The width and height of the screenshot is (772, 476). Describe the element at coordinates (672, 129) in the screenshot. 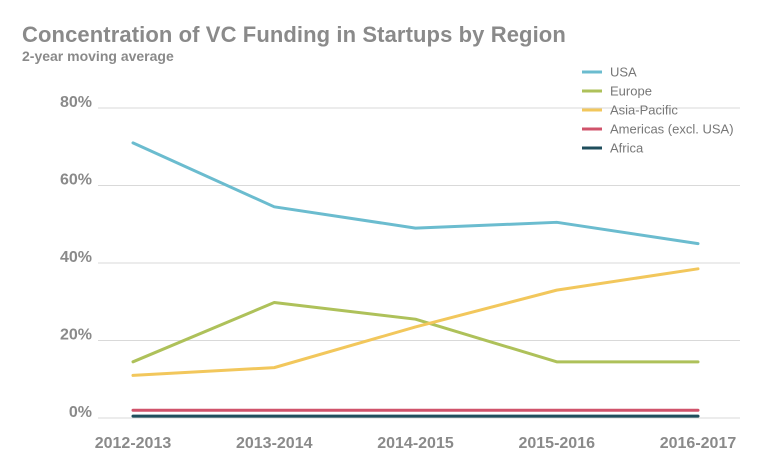

I see `legend-label: Americas (excl. USA)` at that location.